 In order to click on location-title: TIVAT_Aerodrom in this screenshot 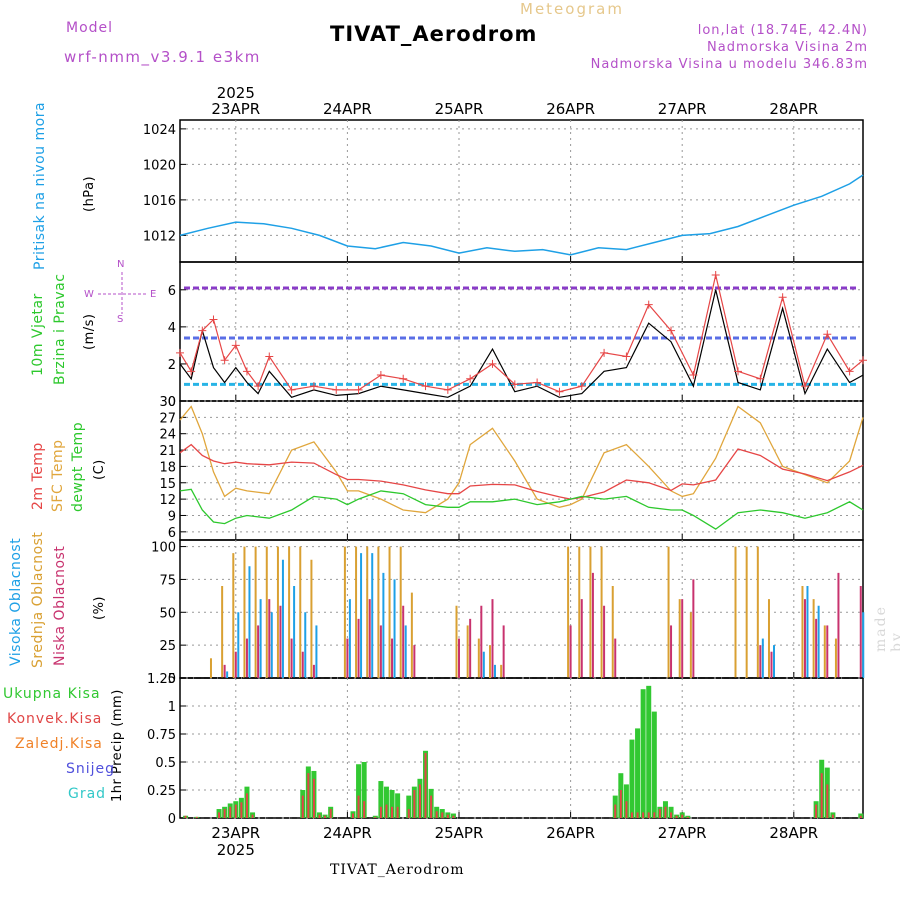, I will do `click(434, 34)`.